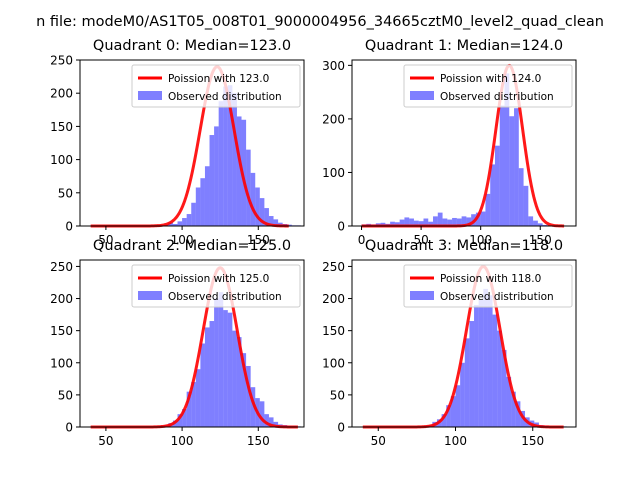 This screenshot has height=480, width=640. Describe the element at coordinates (490, 79) in the screenshot. I see `legend-label-poisson: Poission with 124.0` at that location.